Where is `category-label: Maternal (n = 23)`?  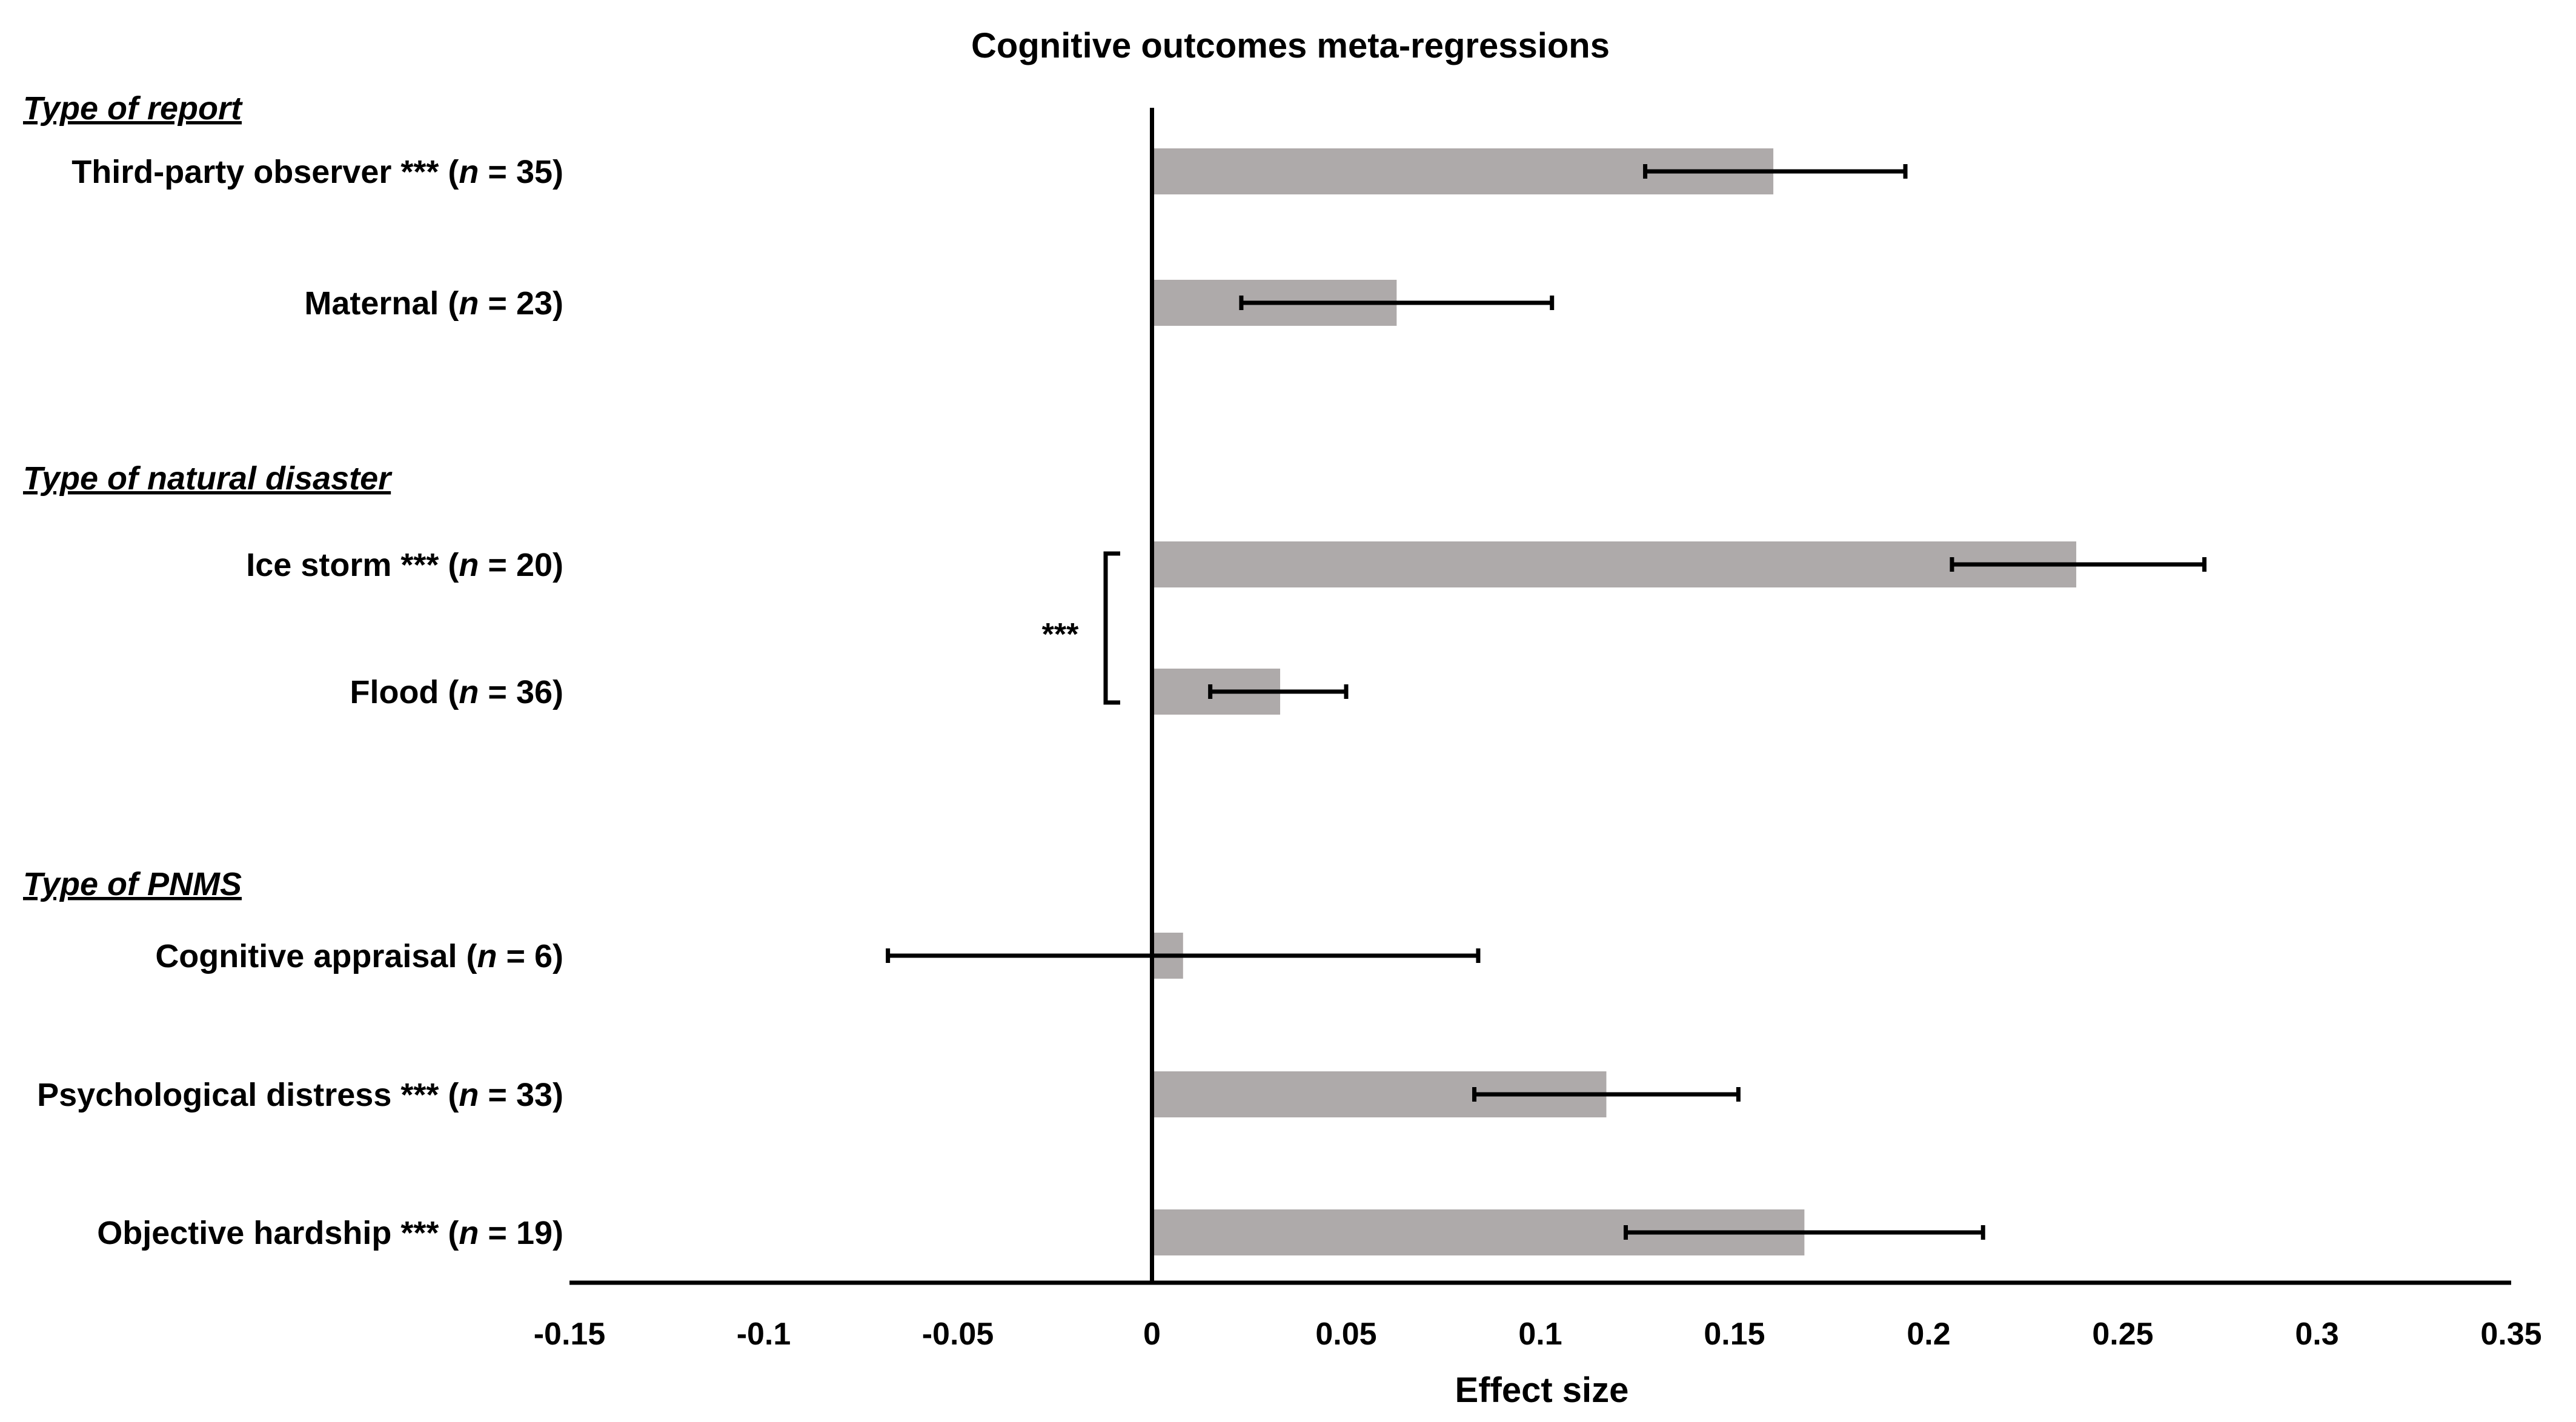 category-label: Maternal (n = 23) is located at coordinates (433, 303).